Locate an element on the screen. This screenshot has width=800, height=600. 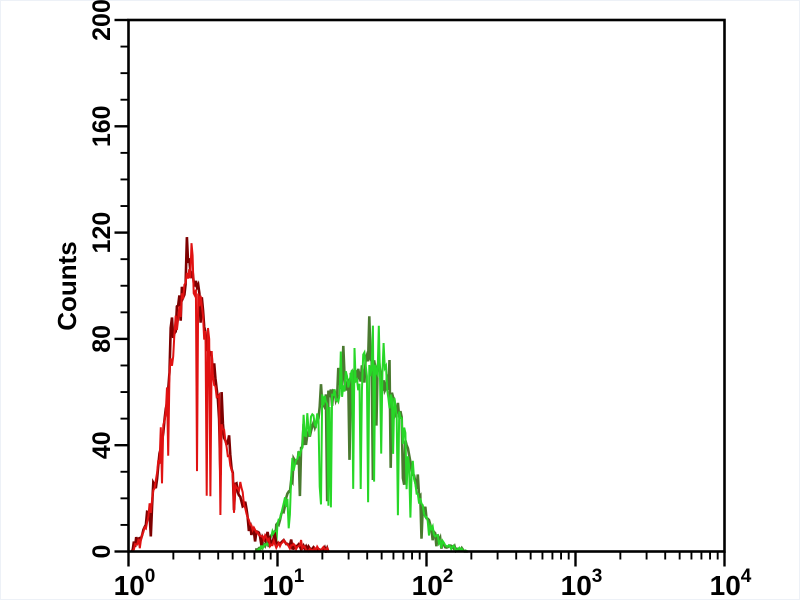
x-tick-label: 10¹ is located at coordinates (284, 583).